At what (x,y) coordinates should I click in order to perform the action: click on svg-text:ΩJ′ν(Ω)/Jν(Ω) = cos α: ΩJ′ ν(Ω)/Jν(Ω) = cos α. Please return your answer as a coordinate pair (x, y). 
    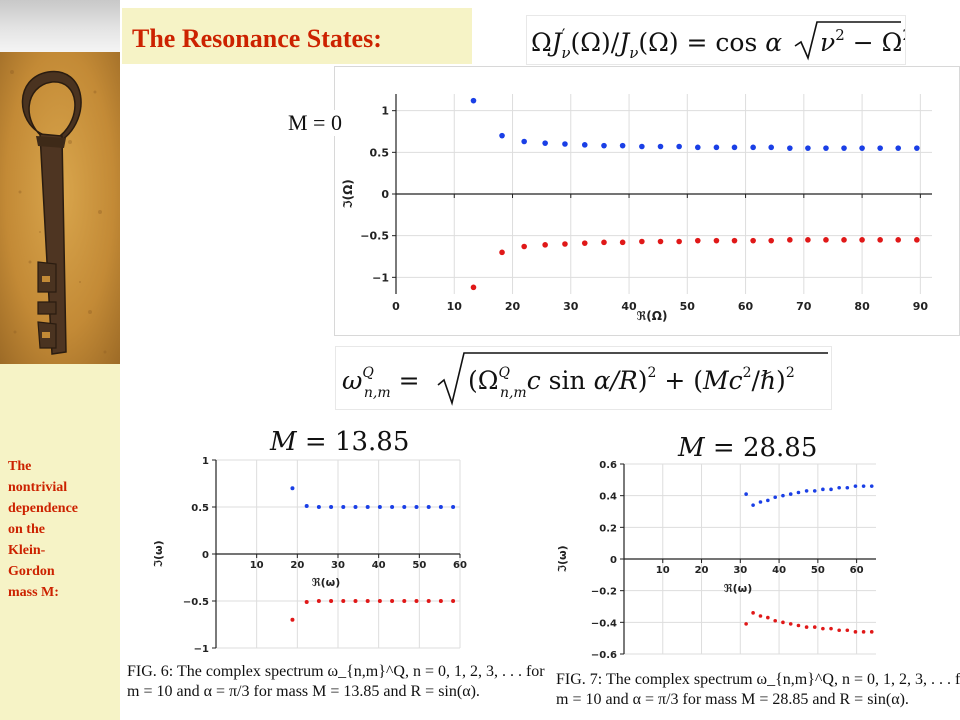
    Looking at the image, I should click on (656, 43).